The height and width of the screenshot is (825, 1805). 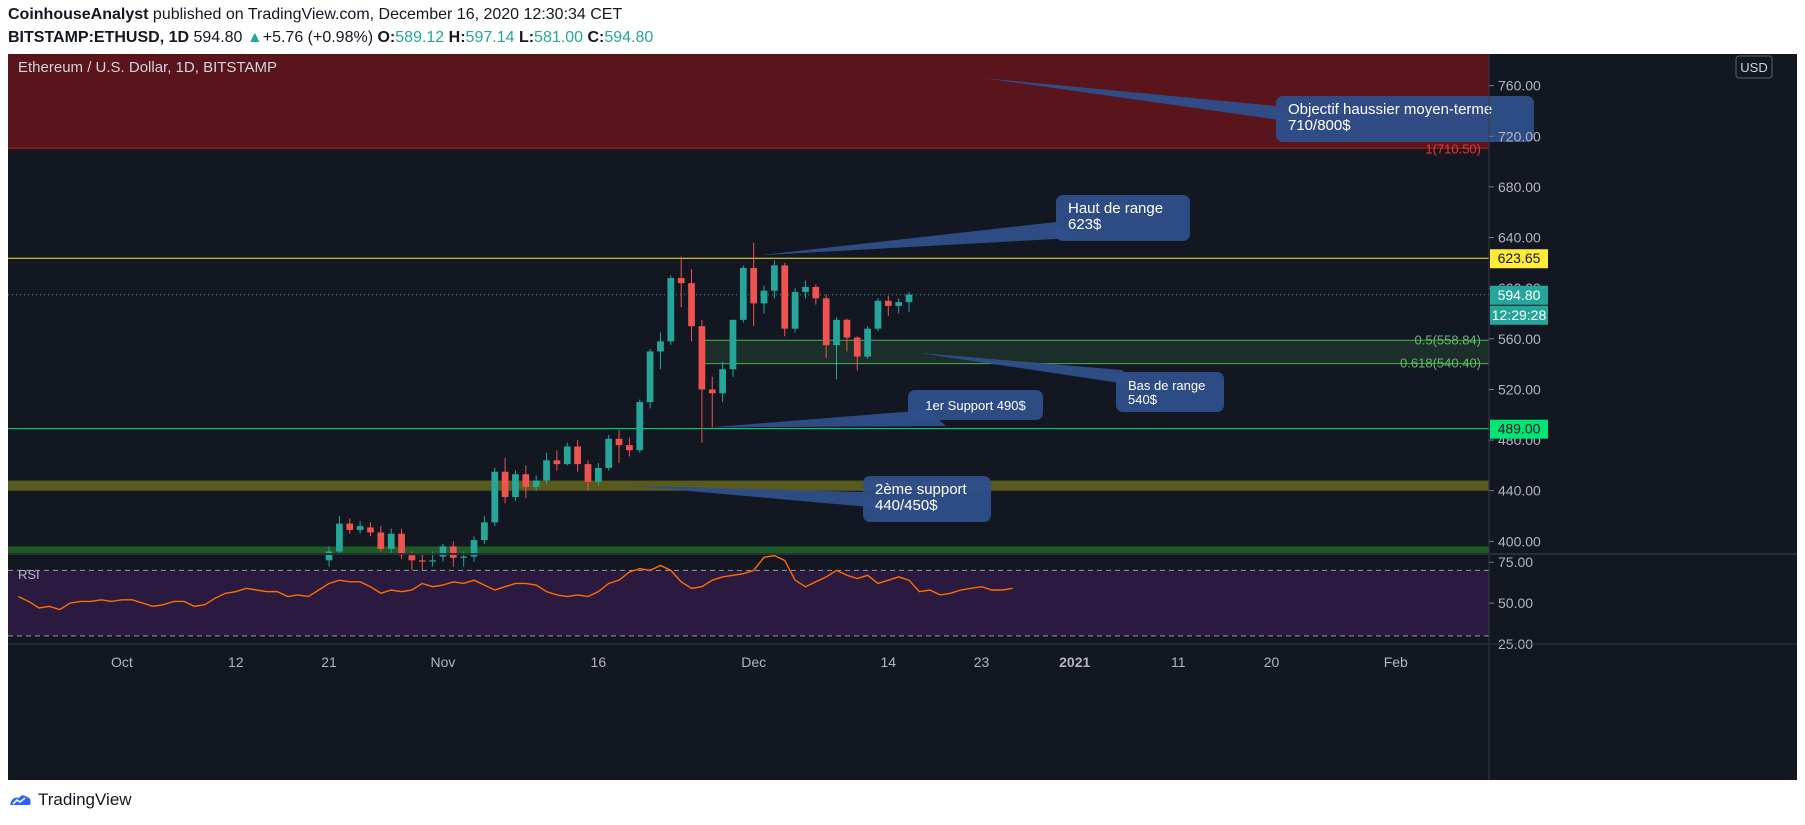 What do you see at coordinates (515, 582) in the screenshot?
I see `rsi-line` at bounding box center [515, 582].